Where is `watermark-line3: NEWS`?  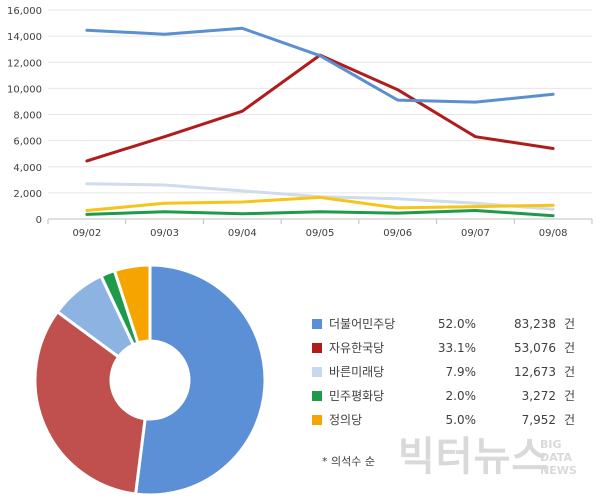 watermark-line3: NEWS is located at coordinates (558, 470).